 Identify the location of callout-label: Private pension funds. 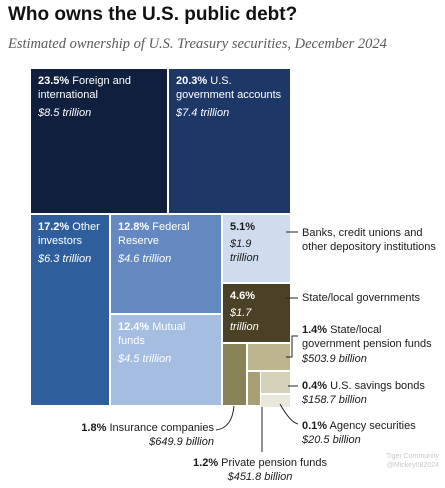
(274, 463).